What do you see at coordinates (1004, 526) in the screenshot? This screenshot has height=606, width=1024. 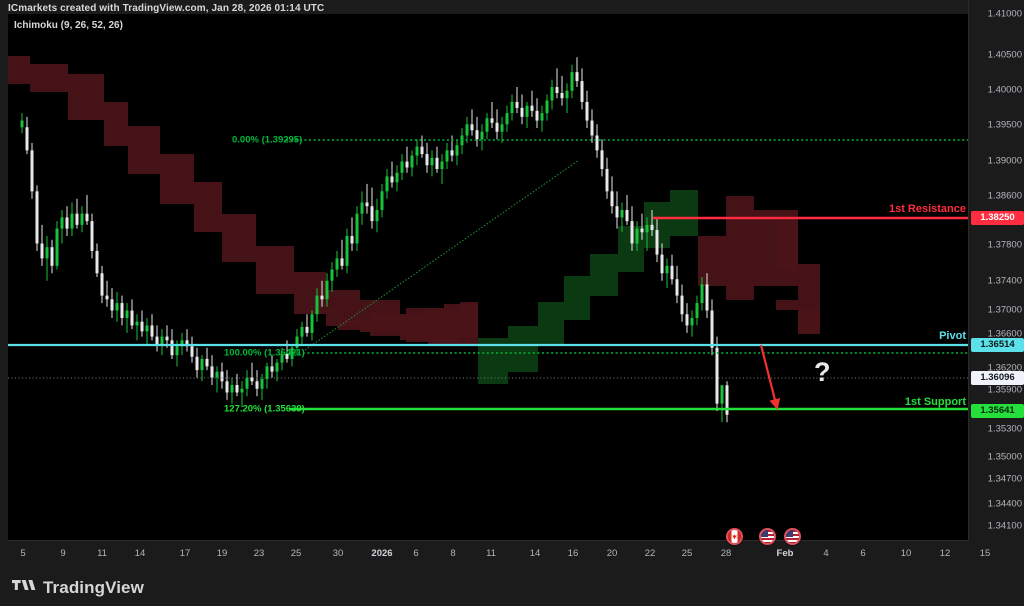 I see `price-axis-tick: 1.34100` at bounding box center [1004, 526].